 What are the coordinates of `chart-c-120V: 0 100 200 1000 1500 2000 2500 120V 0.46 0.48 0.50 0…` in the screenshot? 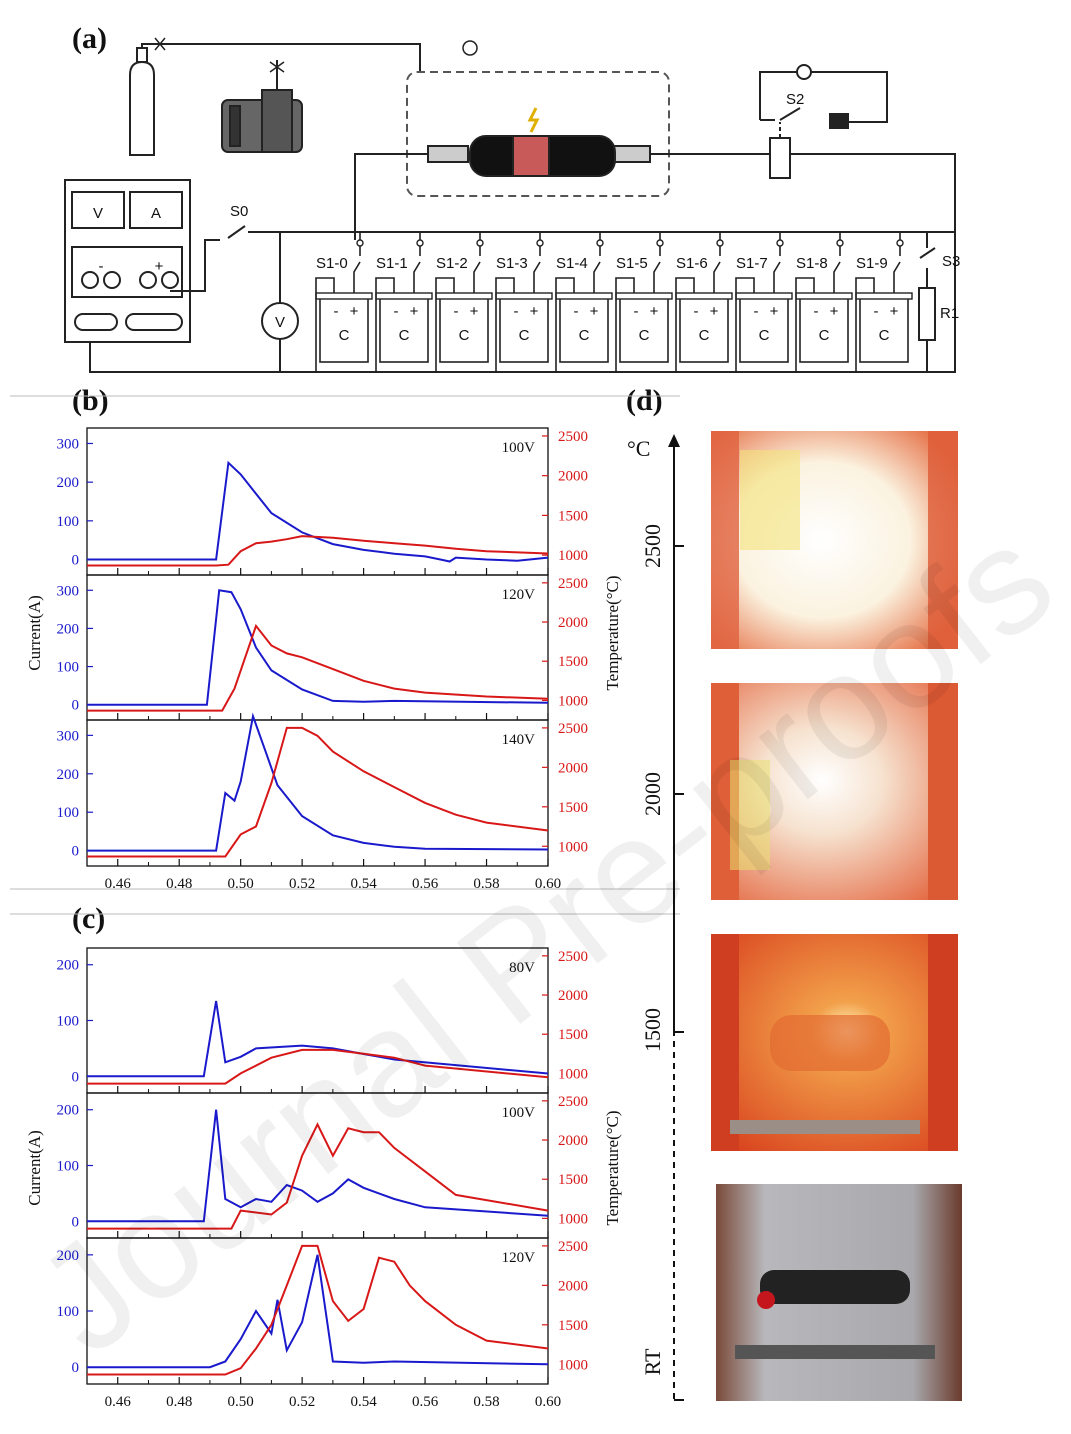 It's located at (322, 1323).